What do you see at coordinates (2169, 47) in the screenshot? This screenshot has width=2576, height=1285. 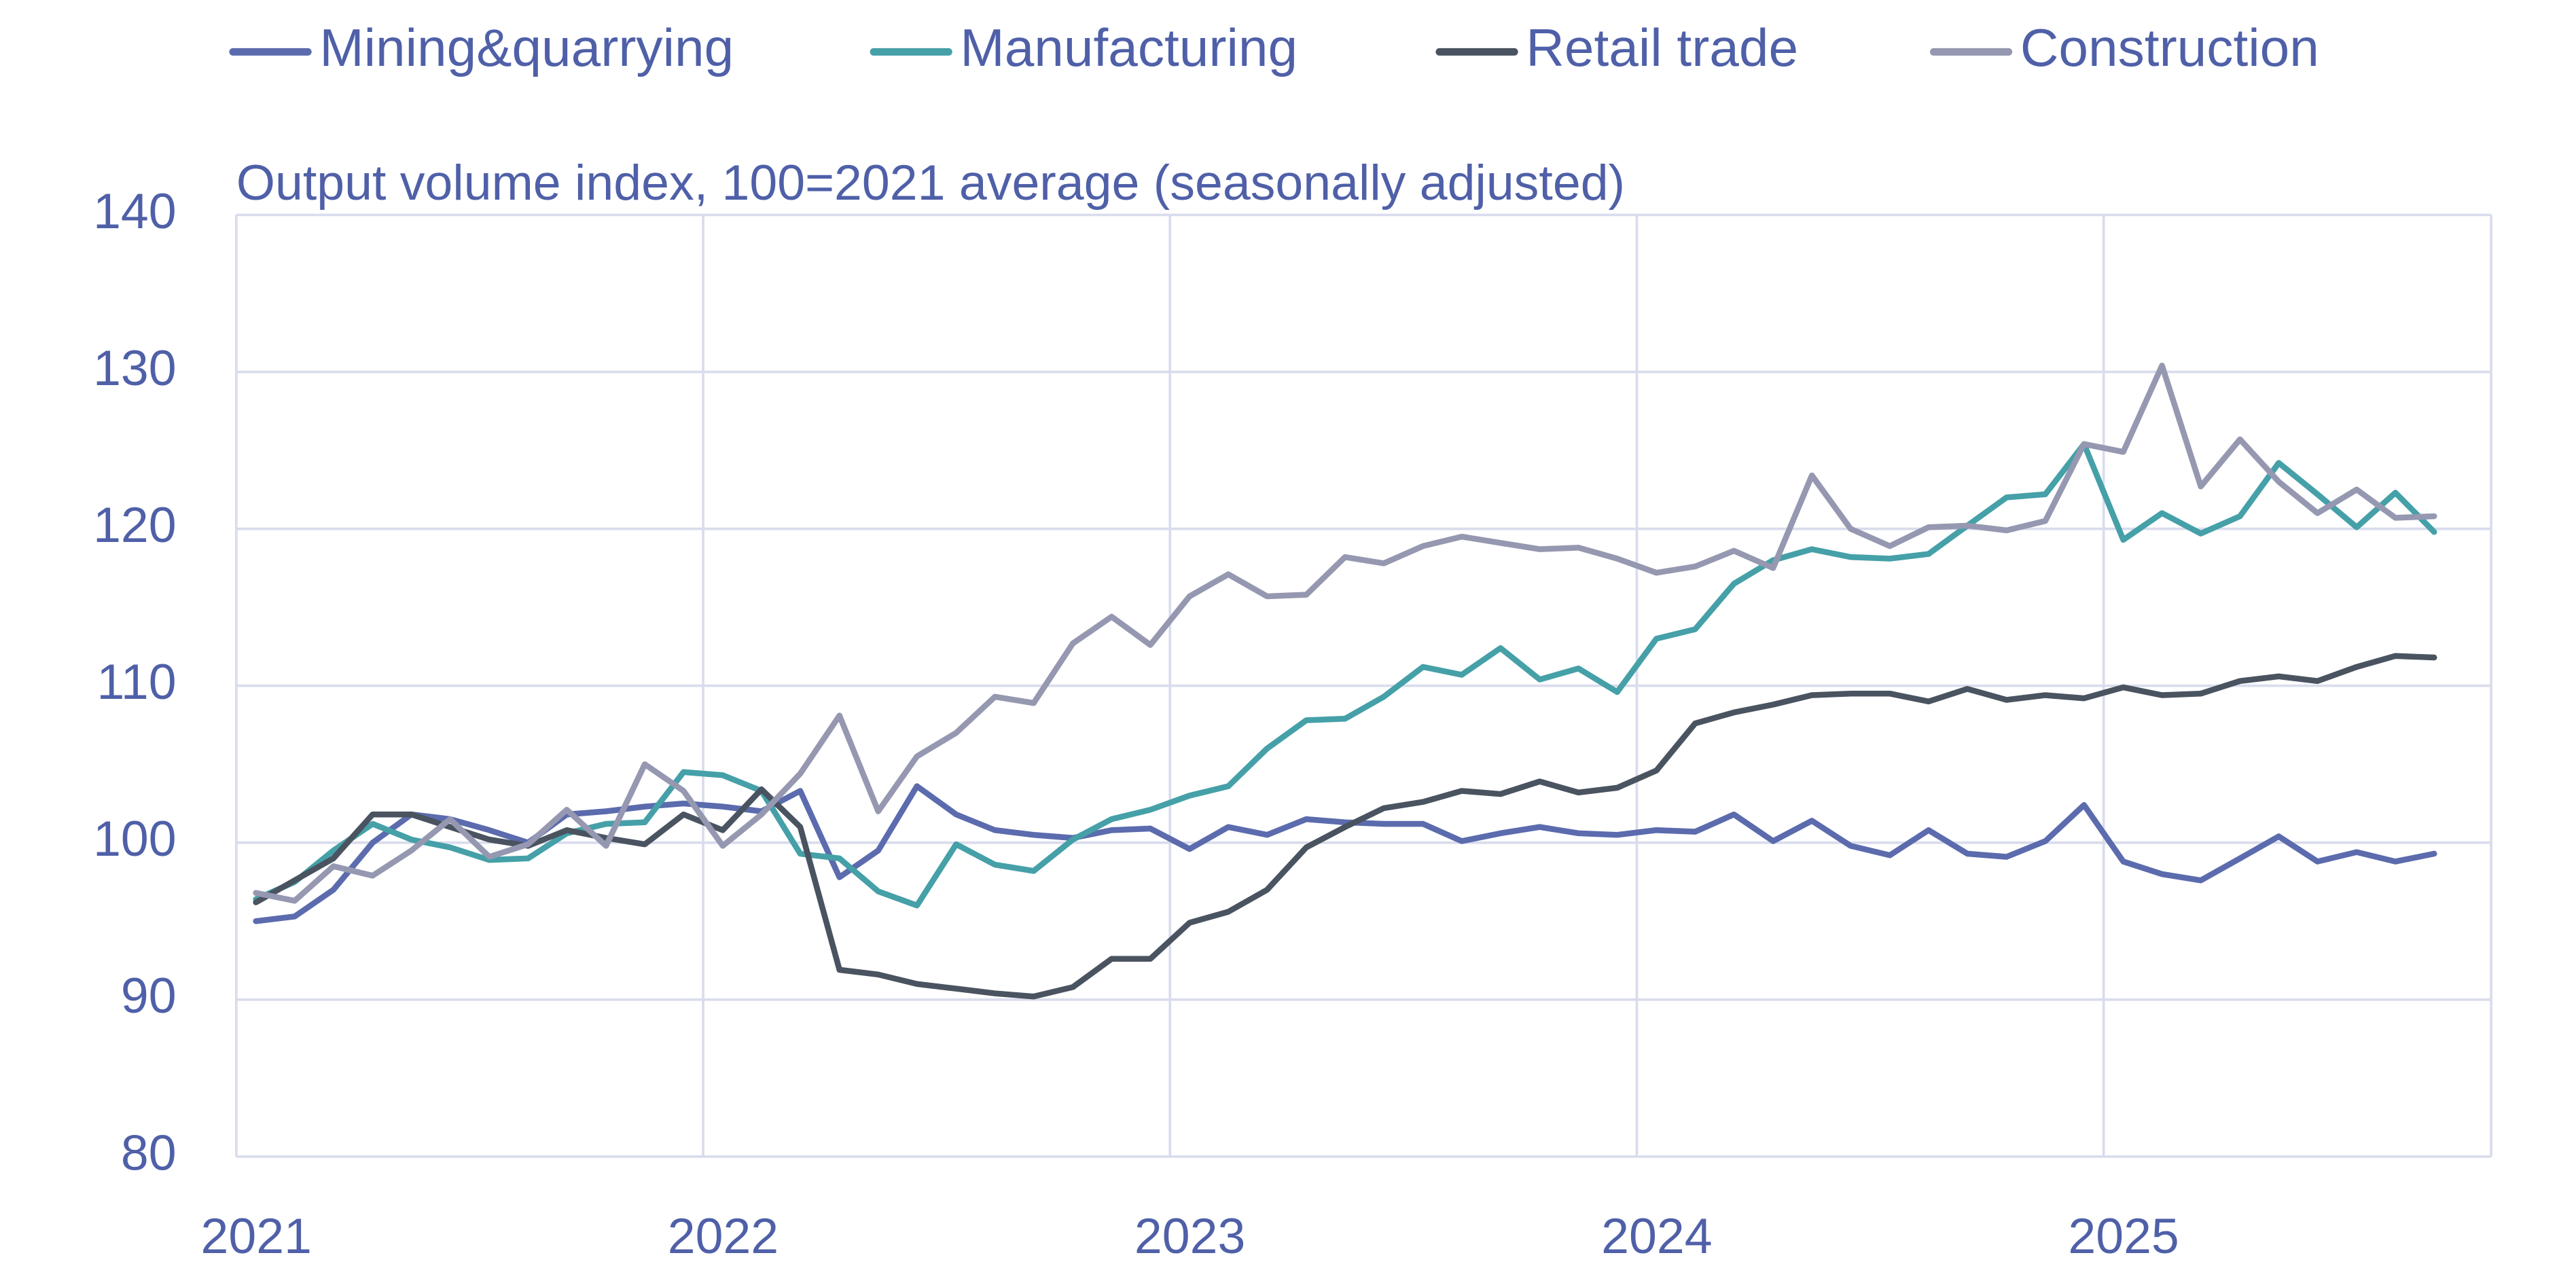 I see `legend-label: Construction` at bounding box center [2169, 47].